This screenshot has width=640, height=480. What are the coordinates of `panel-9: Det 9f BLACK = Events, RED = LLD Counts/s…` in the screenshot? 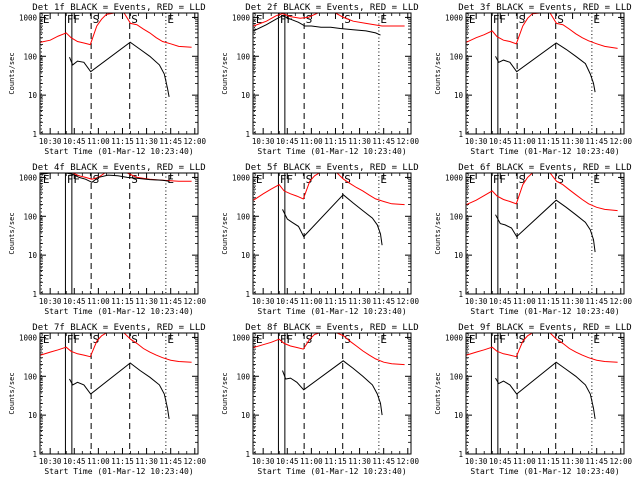 It's located at (533, 399).